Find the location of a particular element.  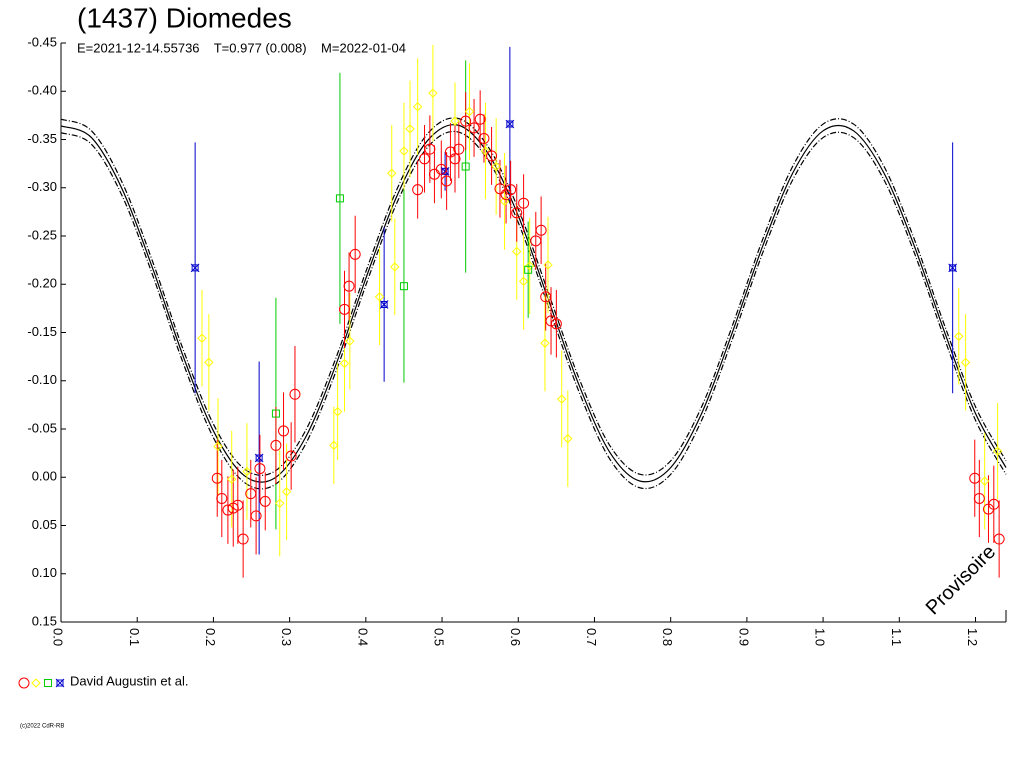

y-tick-label: -0.10 is located at coordinates (42, 379).